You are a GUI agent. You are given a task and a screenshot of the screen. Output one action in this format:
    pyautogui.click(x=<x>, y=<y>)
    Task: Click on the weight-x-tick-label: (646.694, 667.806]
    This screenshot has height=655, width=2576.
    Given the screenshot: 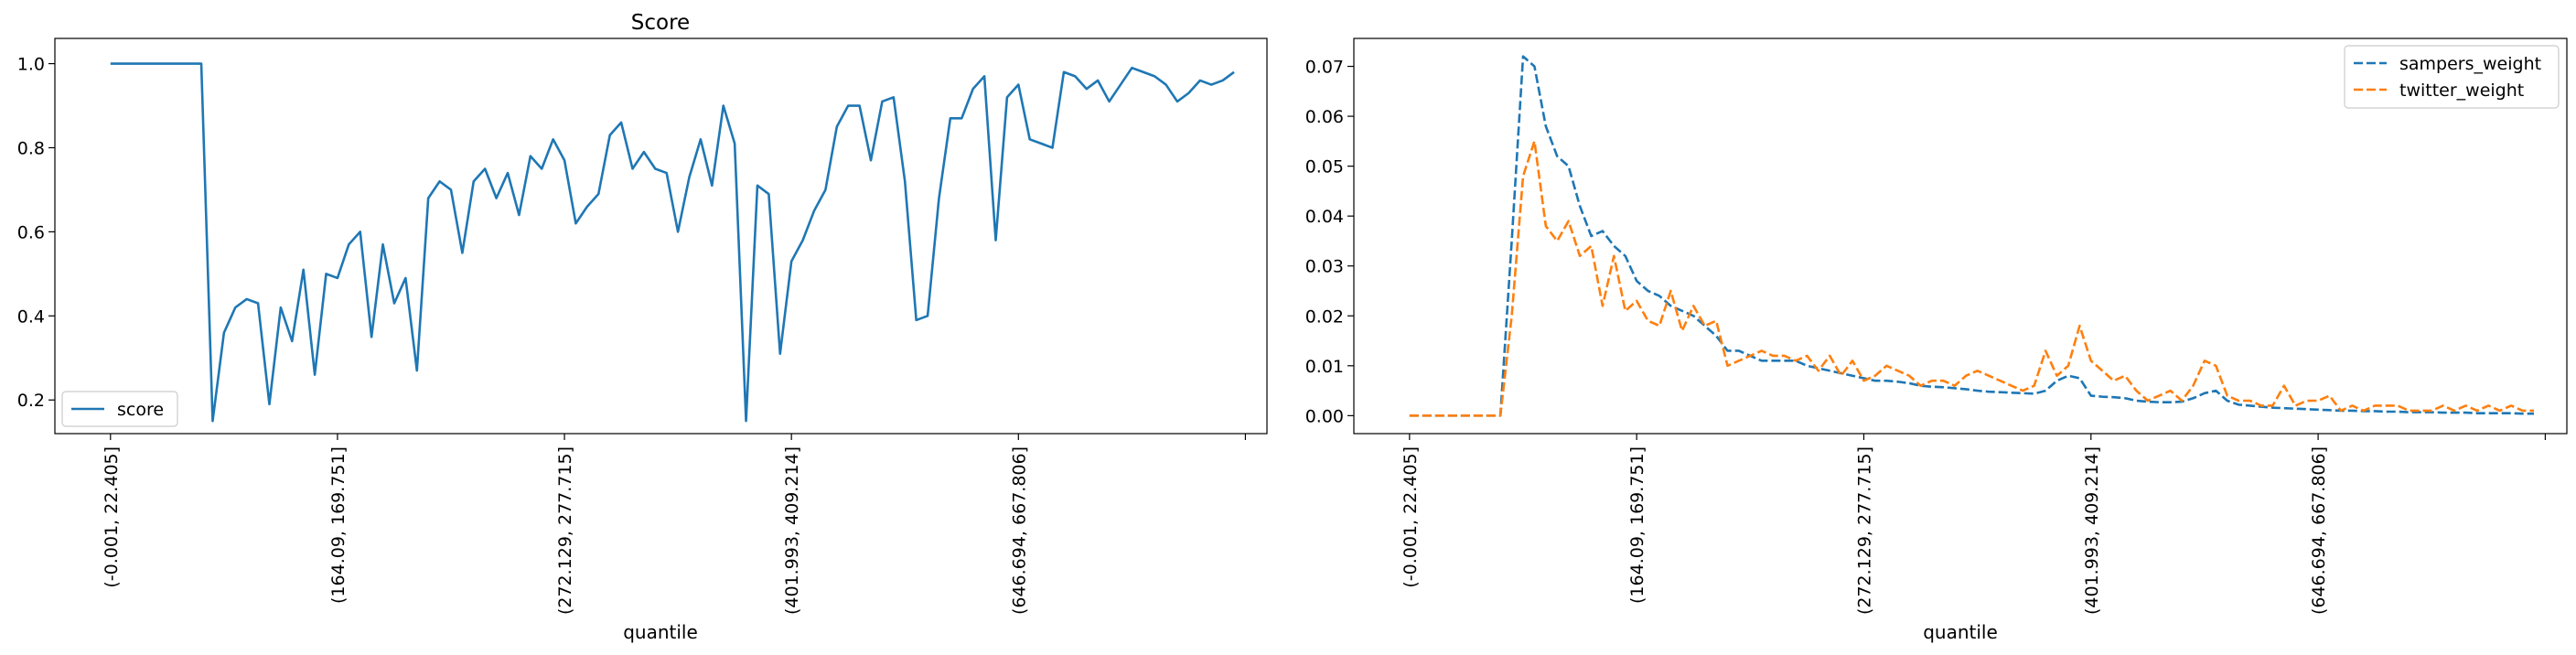 What is the action you would take?
    pyautogui.click(x=2319, y=530)
    